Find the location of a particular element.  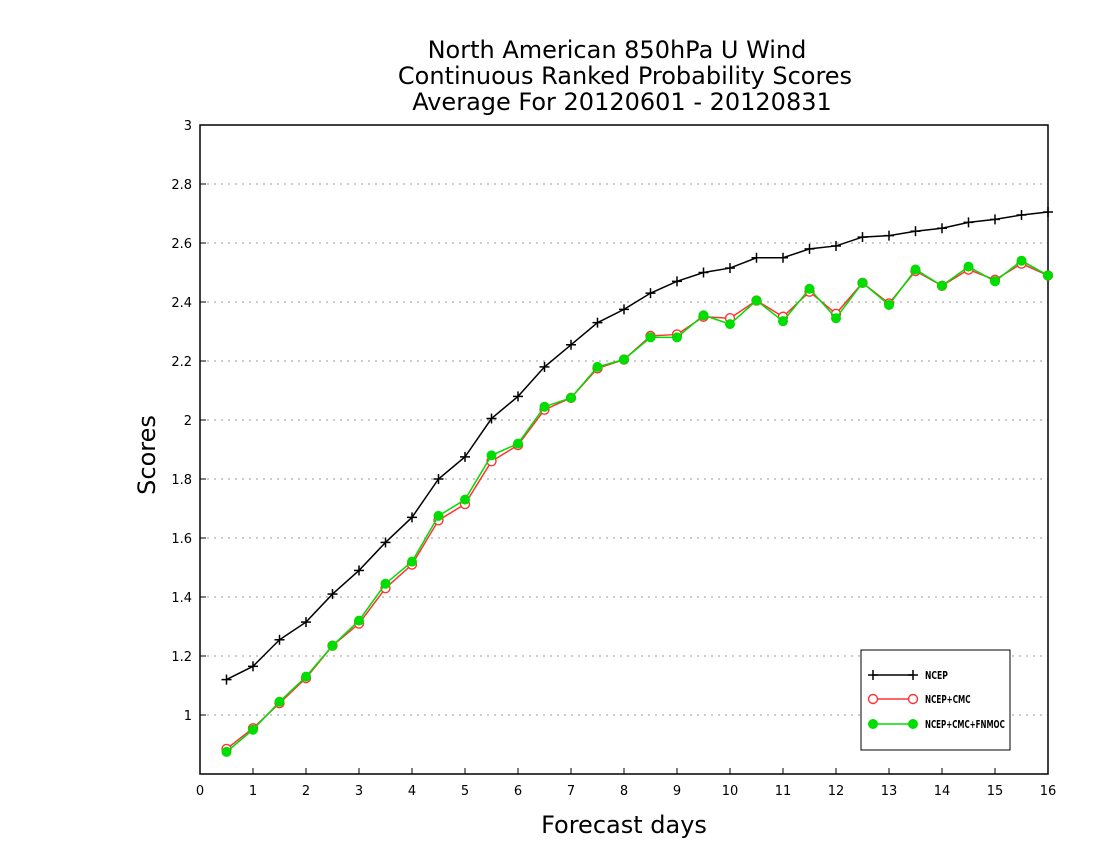

x-tick-label: 5 is located at coordinates (465, 791).